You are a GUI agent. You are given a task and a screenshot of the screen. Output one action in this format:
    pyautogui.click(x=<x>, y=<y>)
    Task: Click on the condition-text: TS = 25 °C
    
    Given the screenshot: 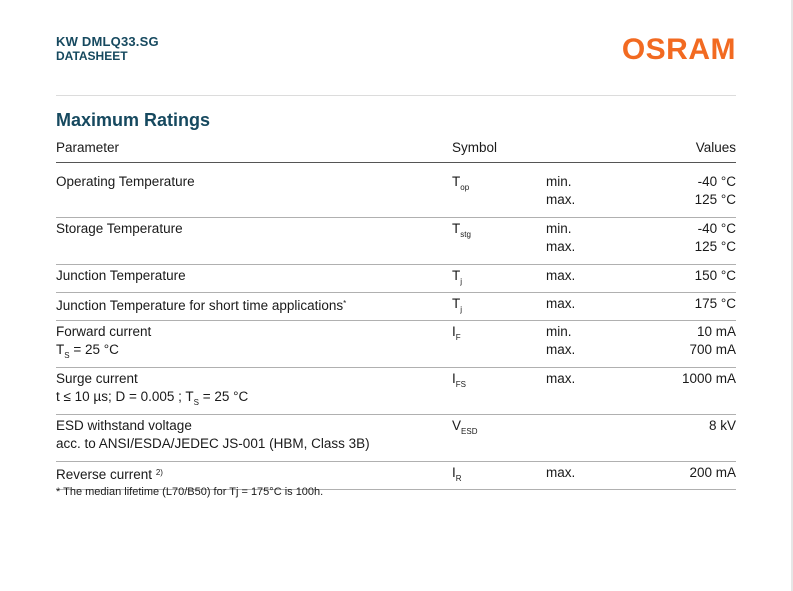 What is the action you would take?
    pyautogui.click(x=87, y=351)
    